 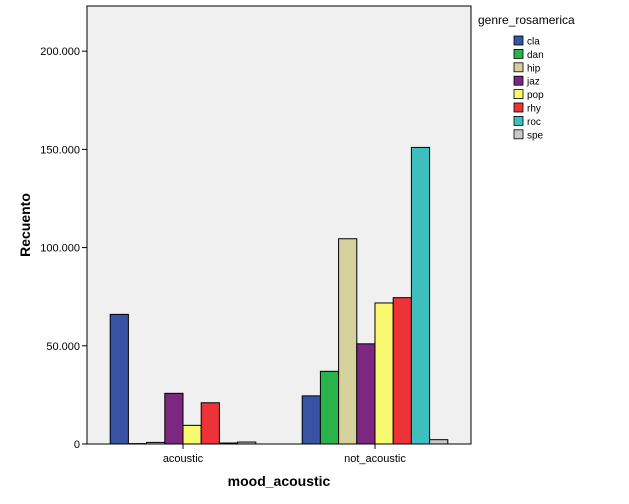 What do you see at coordinates (526, 20) in the screenshot?
I see `legend-title: genre_rosamerica` at bounding box center [526, 20].